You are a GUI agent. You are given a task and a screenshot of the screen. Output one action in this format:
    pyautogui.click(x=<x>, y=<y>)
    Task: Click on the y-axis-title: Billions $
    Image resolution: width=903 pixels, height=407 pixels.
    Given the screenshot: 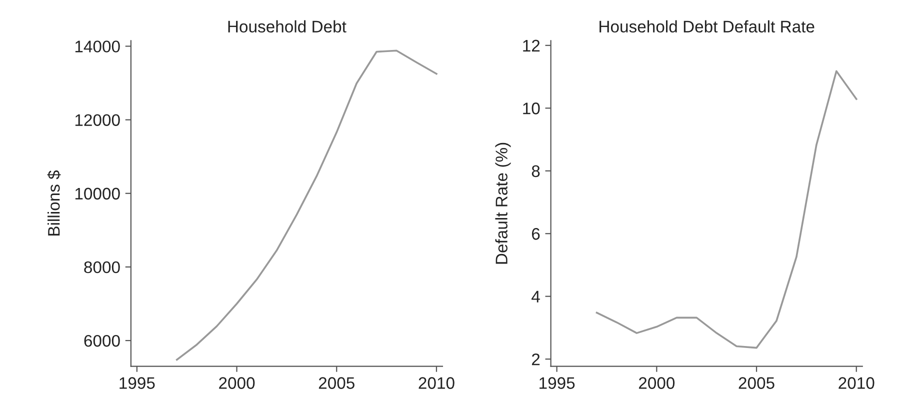 What is the action you would take?
    pyautogui.click(x=54, y=203)
    